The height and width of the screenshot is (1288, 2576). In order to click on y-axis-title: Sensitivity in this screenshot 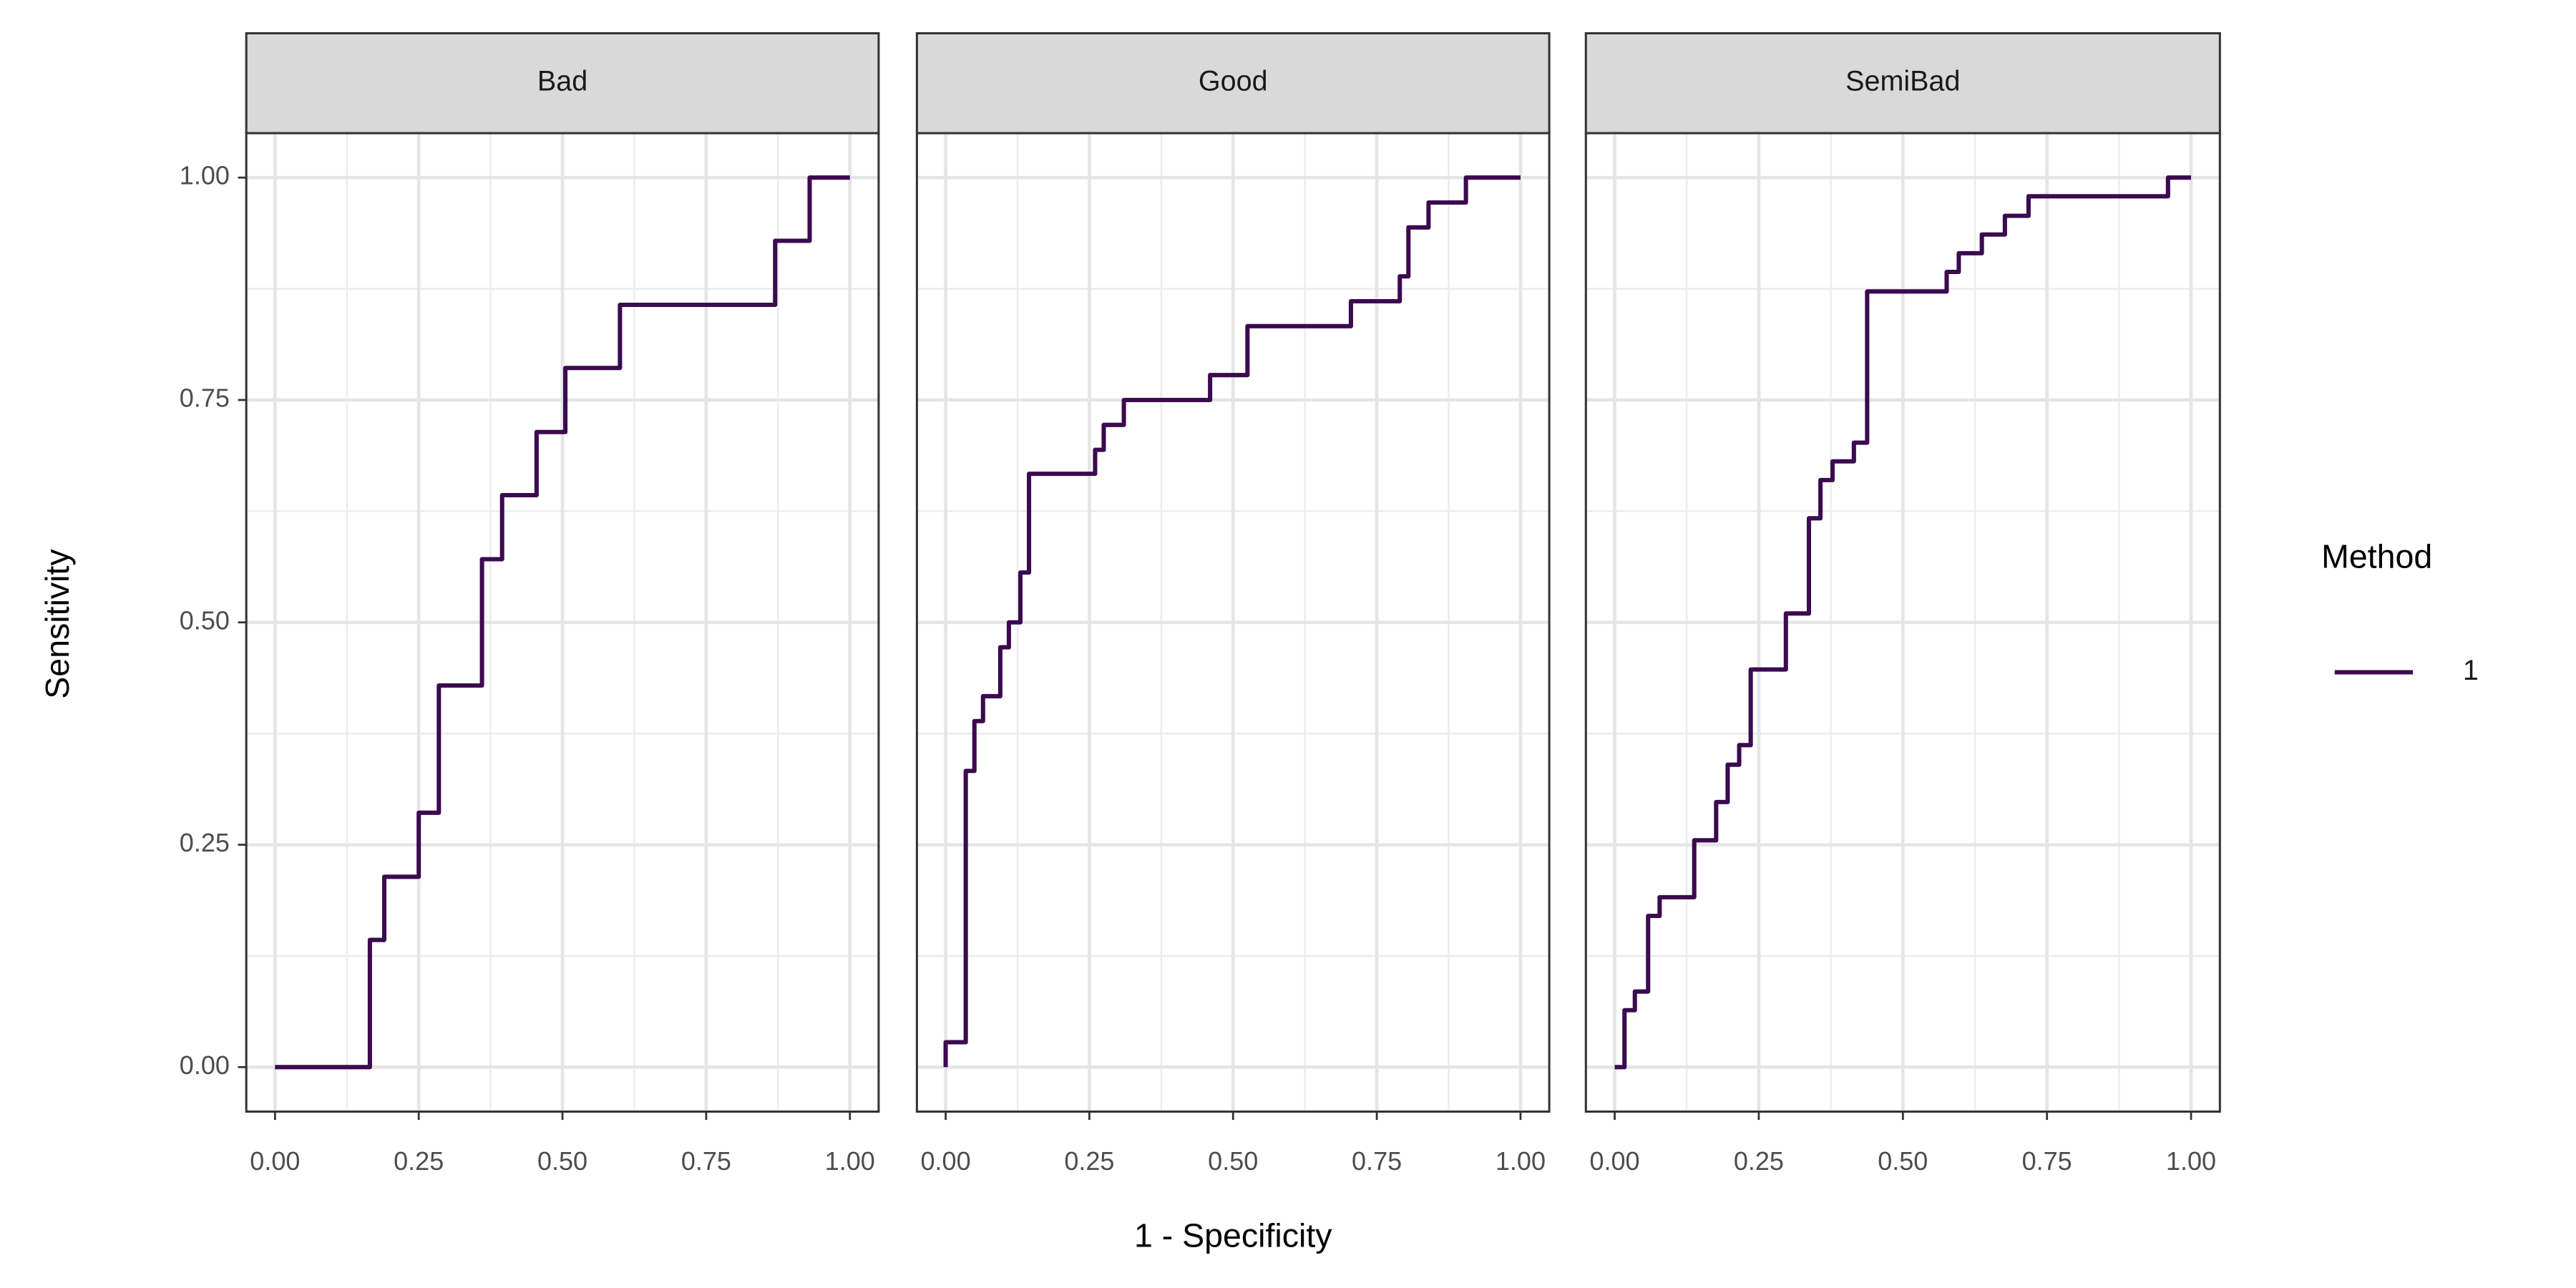, I will do `click(57, 624)`.